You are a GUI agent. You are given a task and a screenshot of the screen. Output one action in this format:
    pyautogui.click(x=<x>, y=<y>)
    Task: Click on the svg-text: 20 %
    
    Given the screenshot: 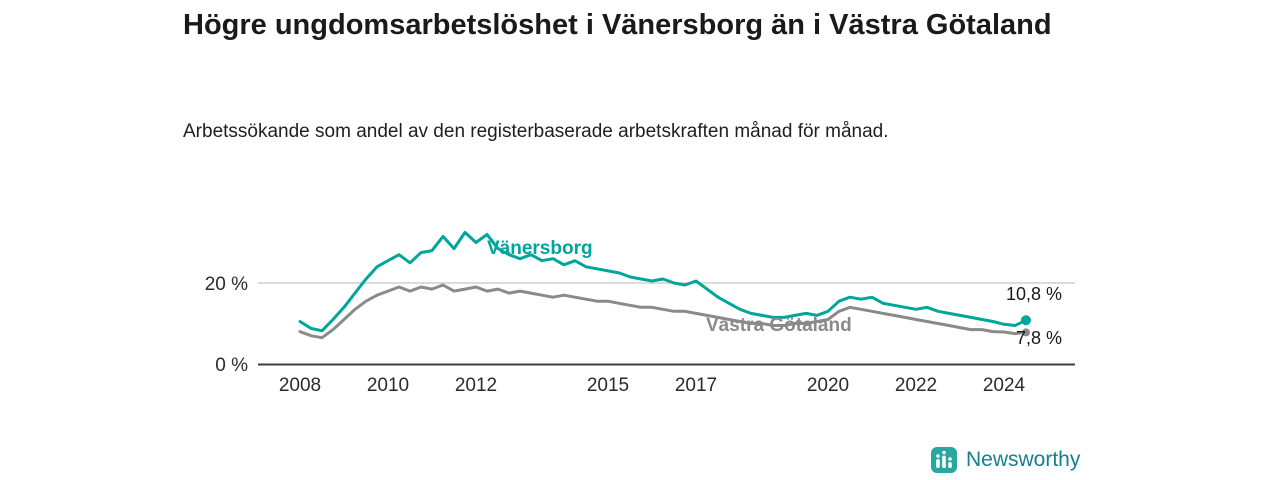 What is the action you would take?
    pyautogui.click(x=226, y=284)
    